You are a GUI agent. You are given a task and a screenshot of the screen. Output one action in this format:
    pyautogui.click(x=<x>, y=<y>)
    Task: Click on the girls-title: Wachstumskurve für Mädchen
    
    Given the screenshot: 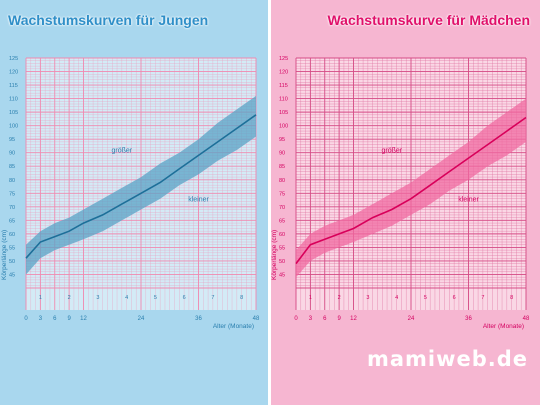 What is the action you would take?
    pyautogui.click(x=428, y=20)
    